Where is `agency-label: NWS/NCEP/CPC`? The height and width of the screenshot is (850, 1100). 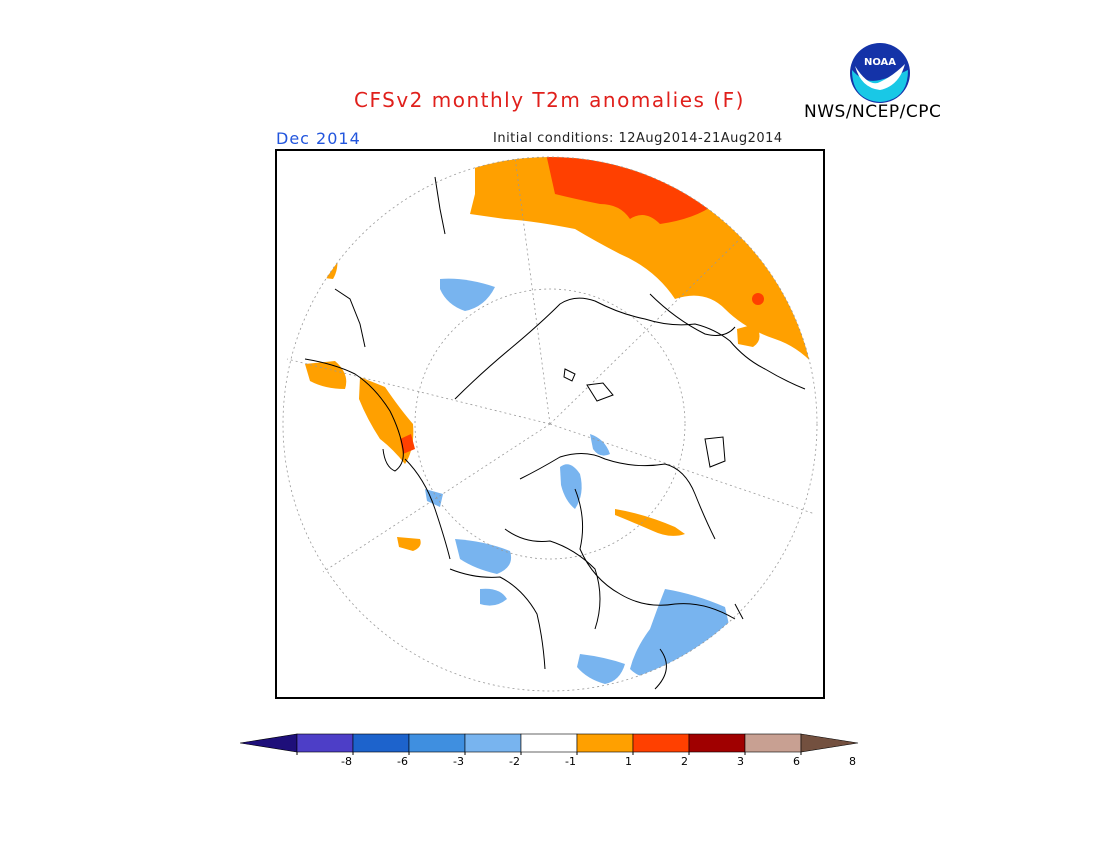 agency-label: NWS/NCEP/CPC is located at coordinates (873, 112).